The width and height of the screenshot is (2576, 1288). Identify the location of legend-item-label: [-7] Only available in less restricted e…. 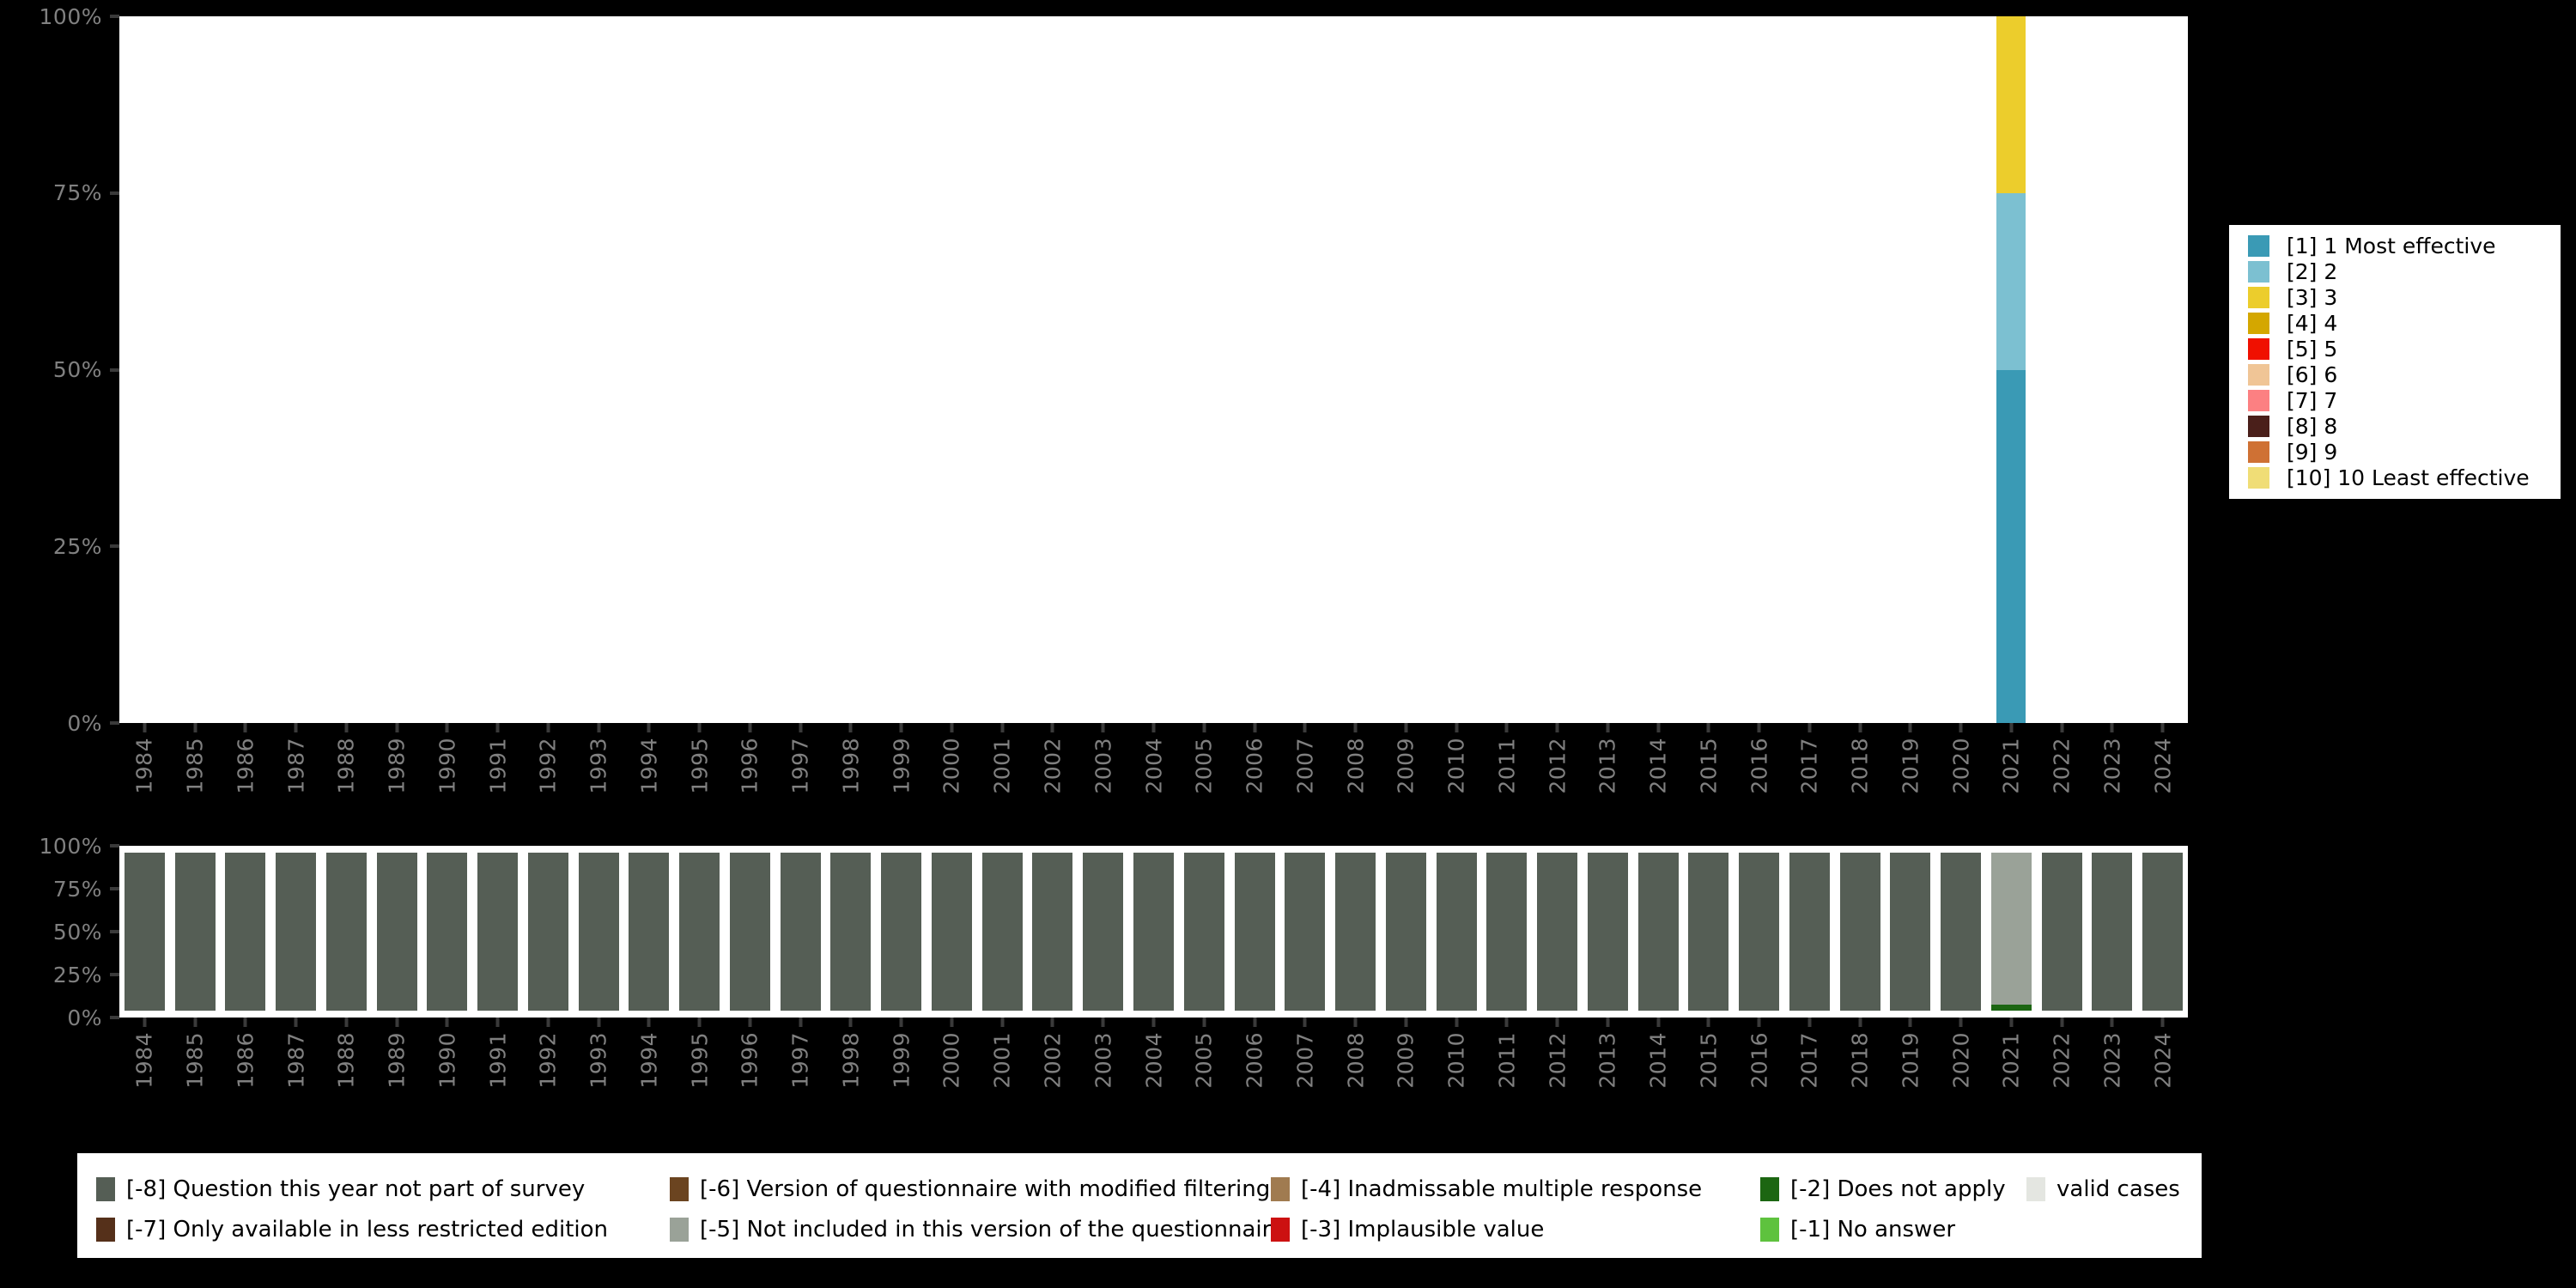
(367, 1229).